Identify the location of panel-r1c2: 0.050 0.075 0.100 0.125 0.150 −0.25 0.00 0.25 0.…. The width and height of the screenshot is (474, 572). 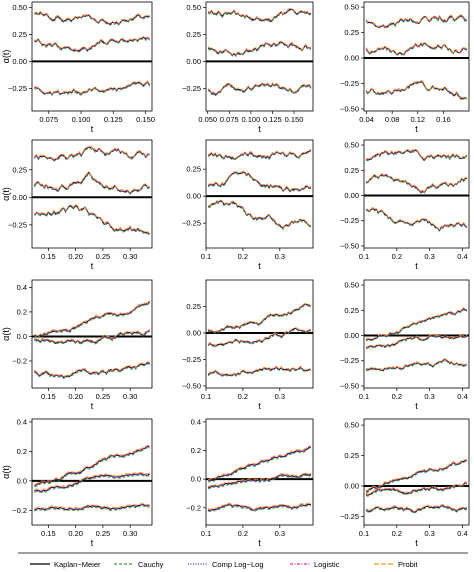
(248, 67).